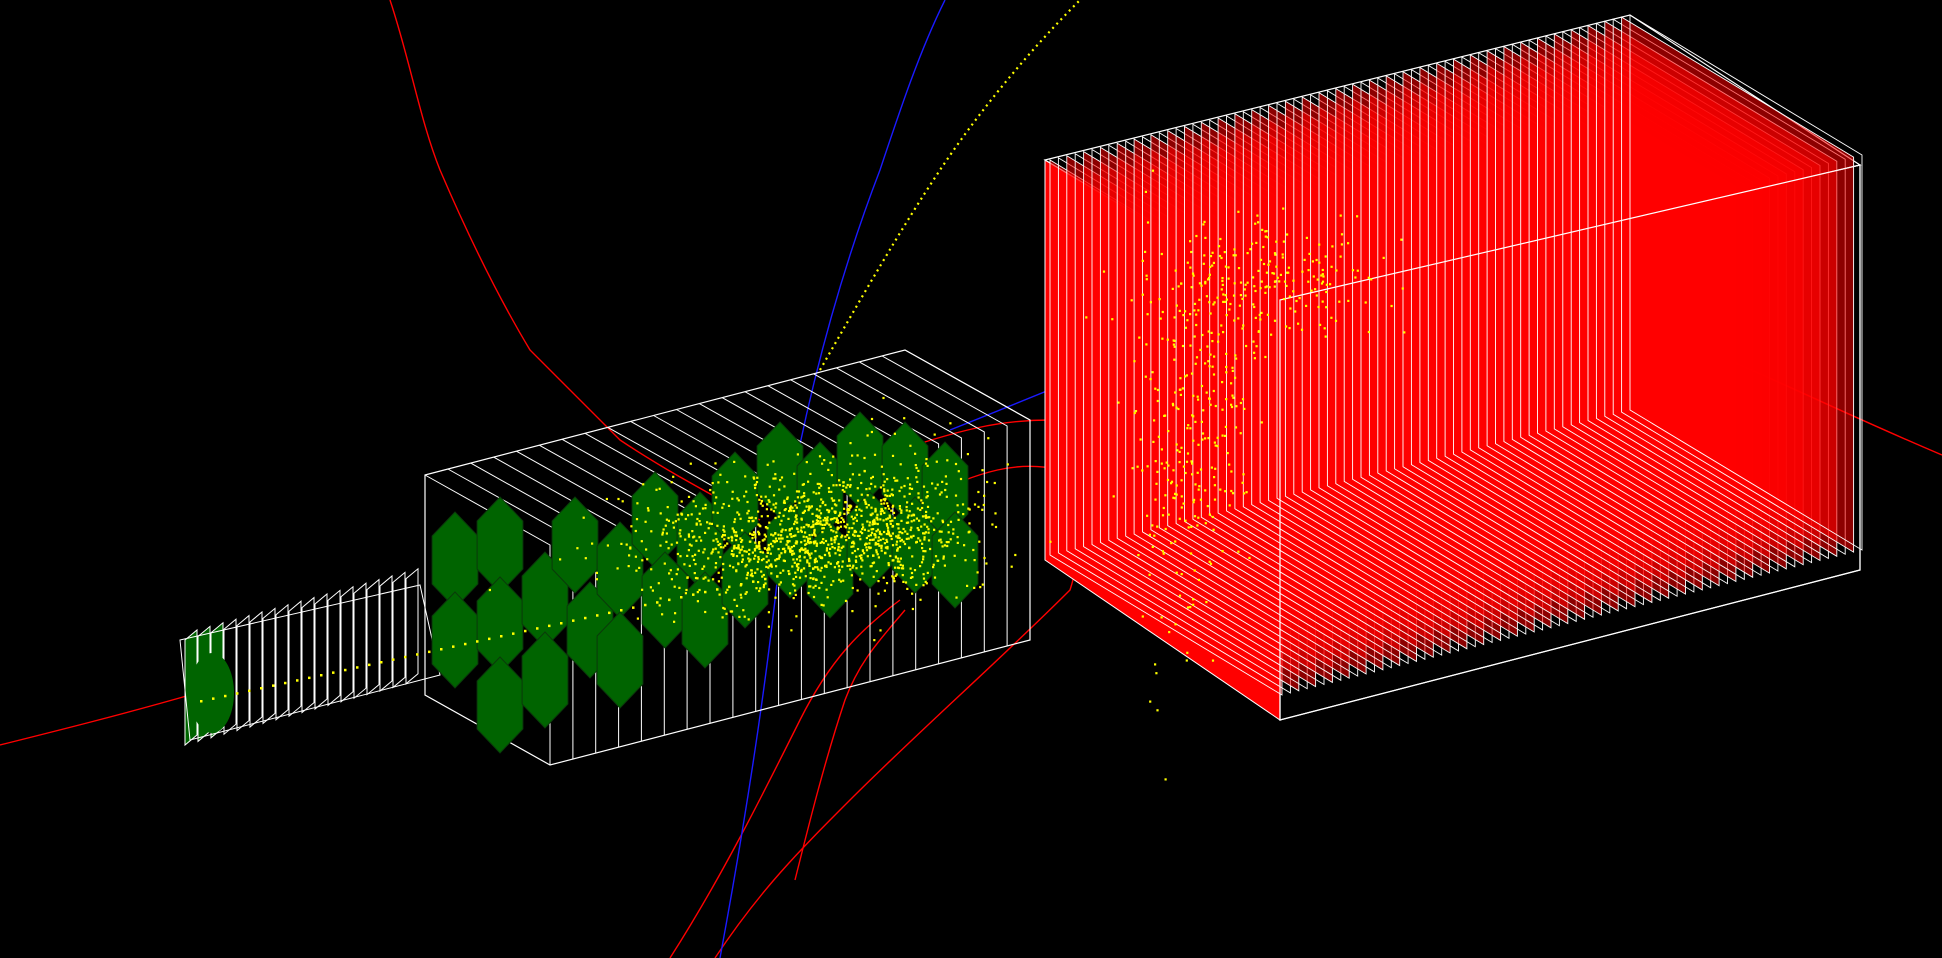 This screenshot has height=958, width=1942. What do you see at coordinates (310, 657) in the screenshot?
I see `beam-pipe-stack` at bounding box center [310, 657].